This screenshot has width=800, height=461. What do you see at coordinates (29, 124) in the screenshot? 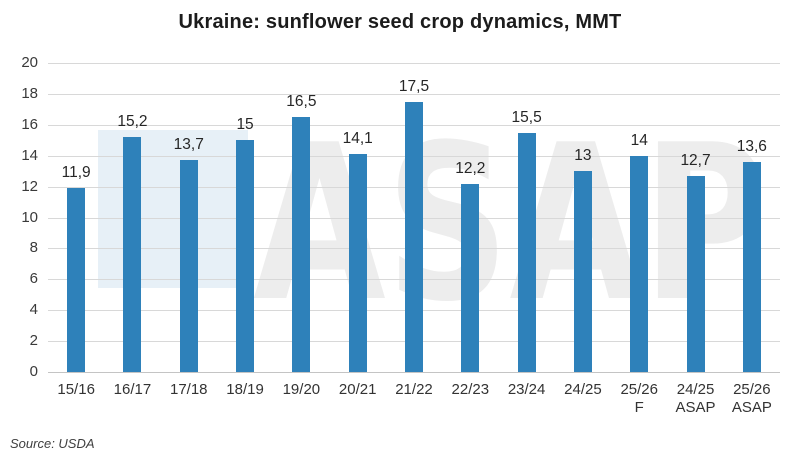
I see `y-axis-tick-label: 16` at bounding box center [29, 124].